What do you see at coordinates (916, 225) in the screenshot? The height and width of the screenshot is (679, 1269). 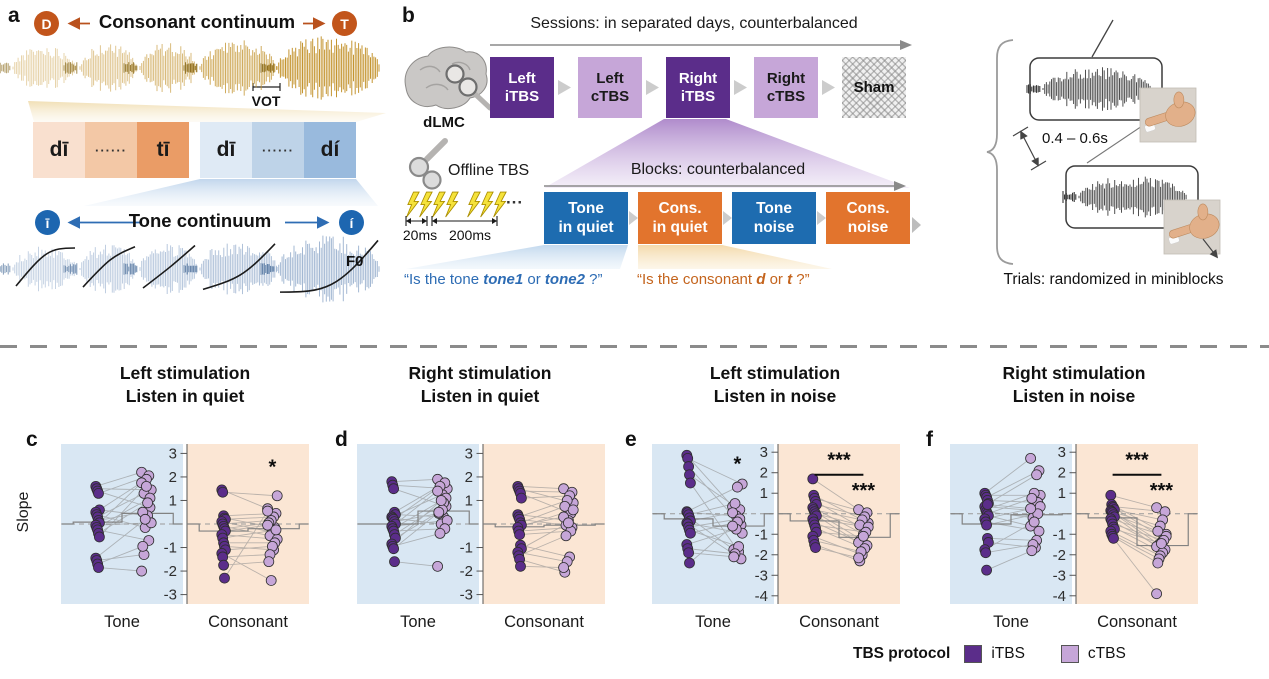 I see `blocks-to-trials-chevron` at bounding box center [916, 225].